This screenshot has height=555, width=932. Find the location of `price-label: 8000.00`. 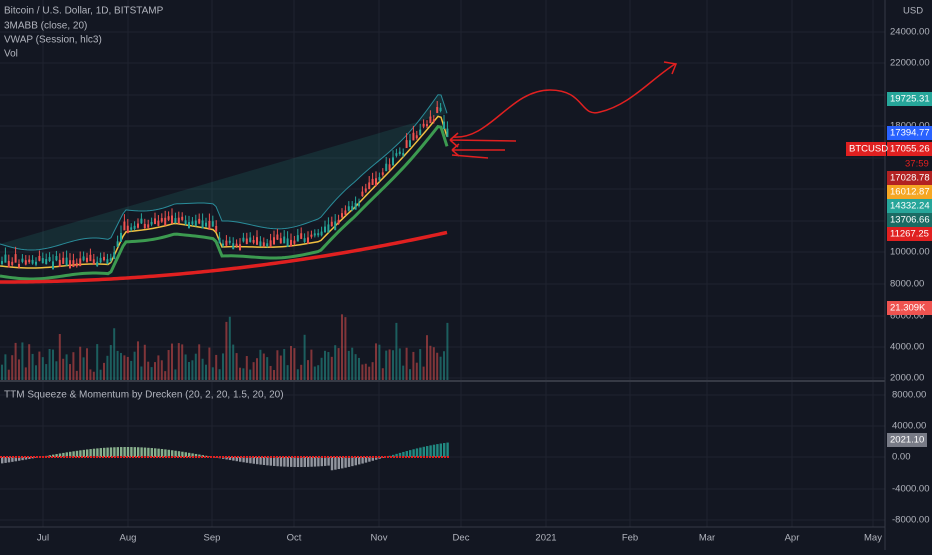

price-label: 8000.00 is located at coordinates (907, 284).